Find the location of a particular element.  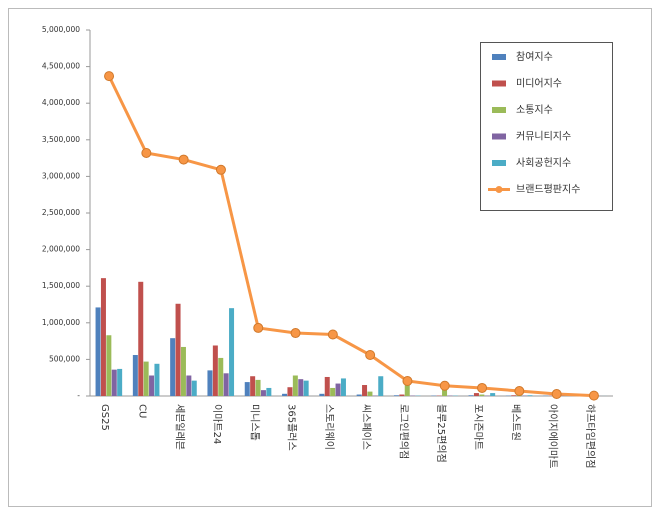

y-tick-label: 3,500,000 is located at coordinates (61, 139).